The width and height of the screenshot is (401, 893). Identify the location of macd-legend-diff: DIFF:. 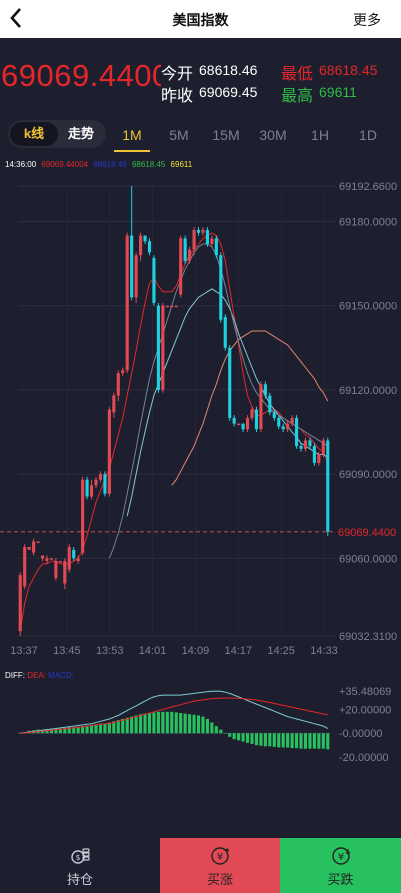
(15, 675).